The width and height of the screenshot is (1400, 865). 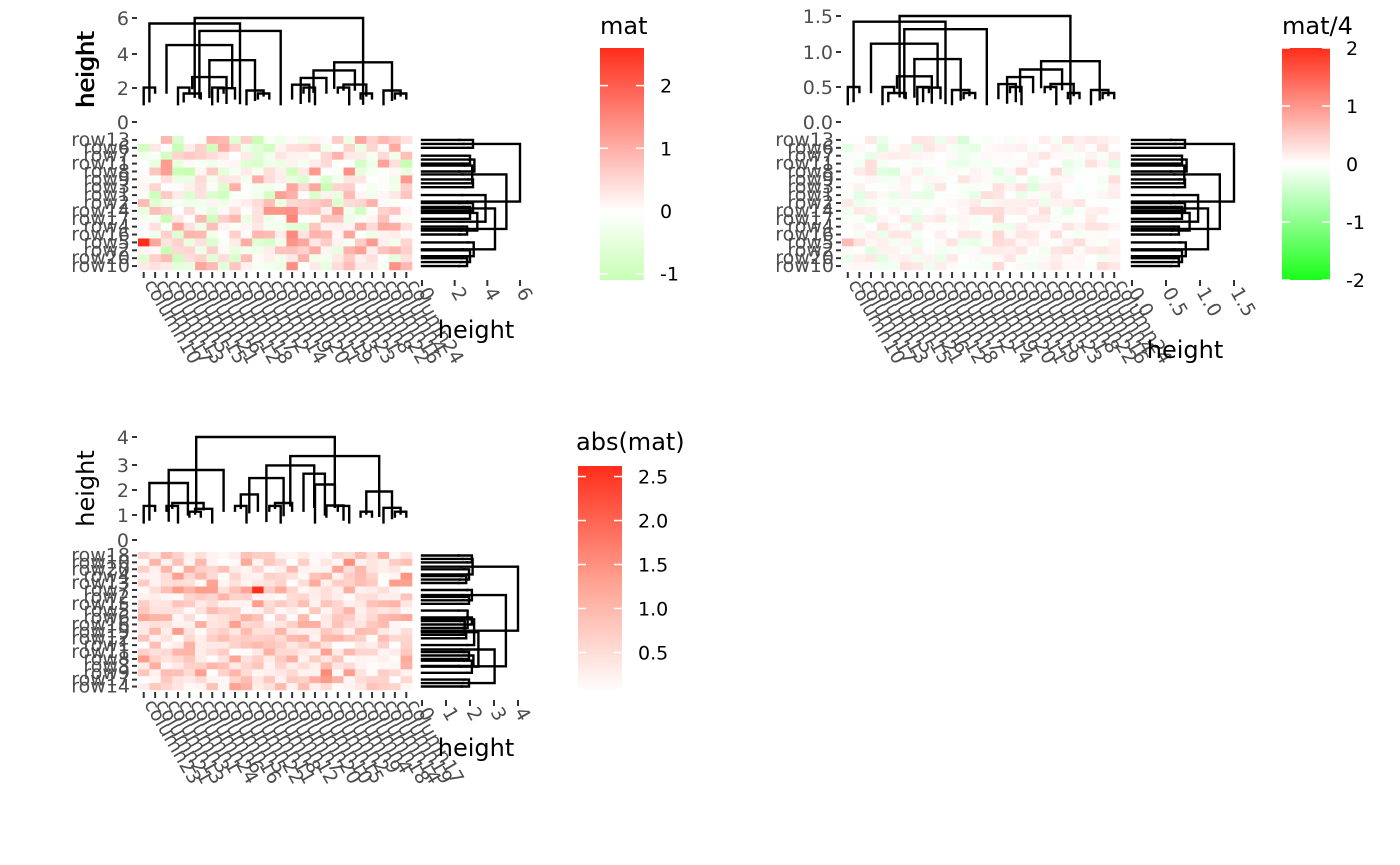 What do you see at coordinates (810, 195) in the screenshot?
I see `row-label: row1` at bounding box center [810, 195].